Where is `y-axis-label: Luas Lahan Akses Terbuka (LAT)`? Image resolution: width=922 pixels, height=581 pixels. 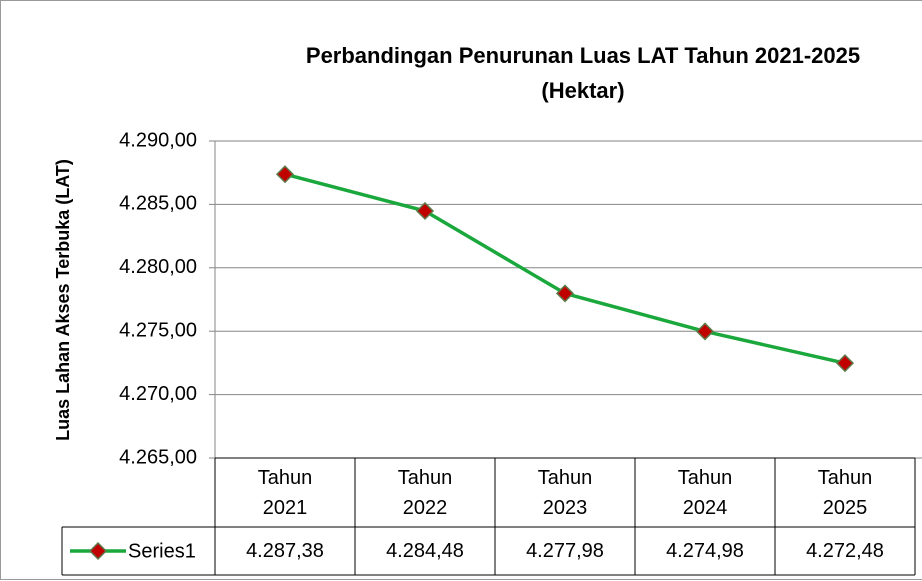
y-axis-label: Luas Lahan Akses Terbuka (LAT) is located at coordinates (63, 300).